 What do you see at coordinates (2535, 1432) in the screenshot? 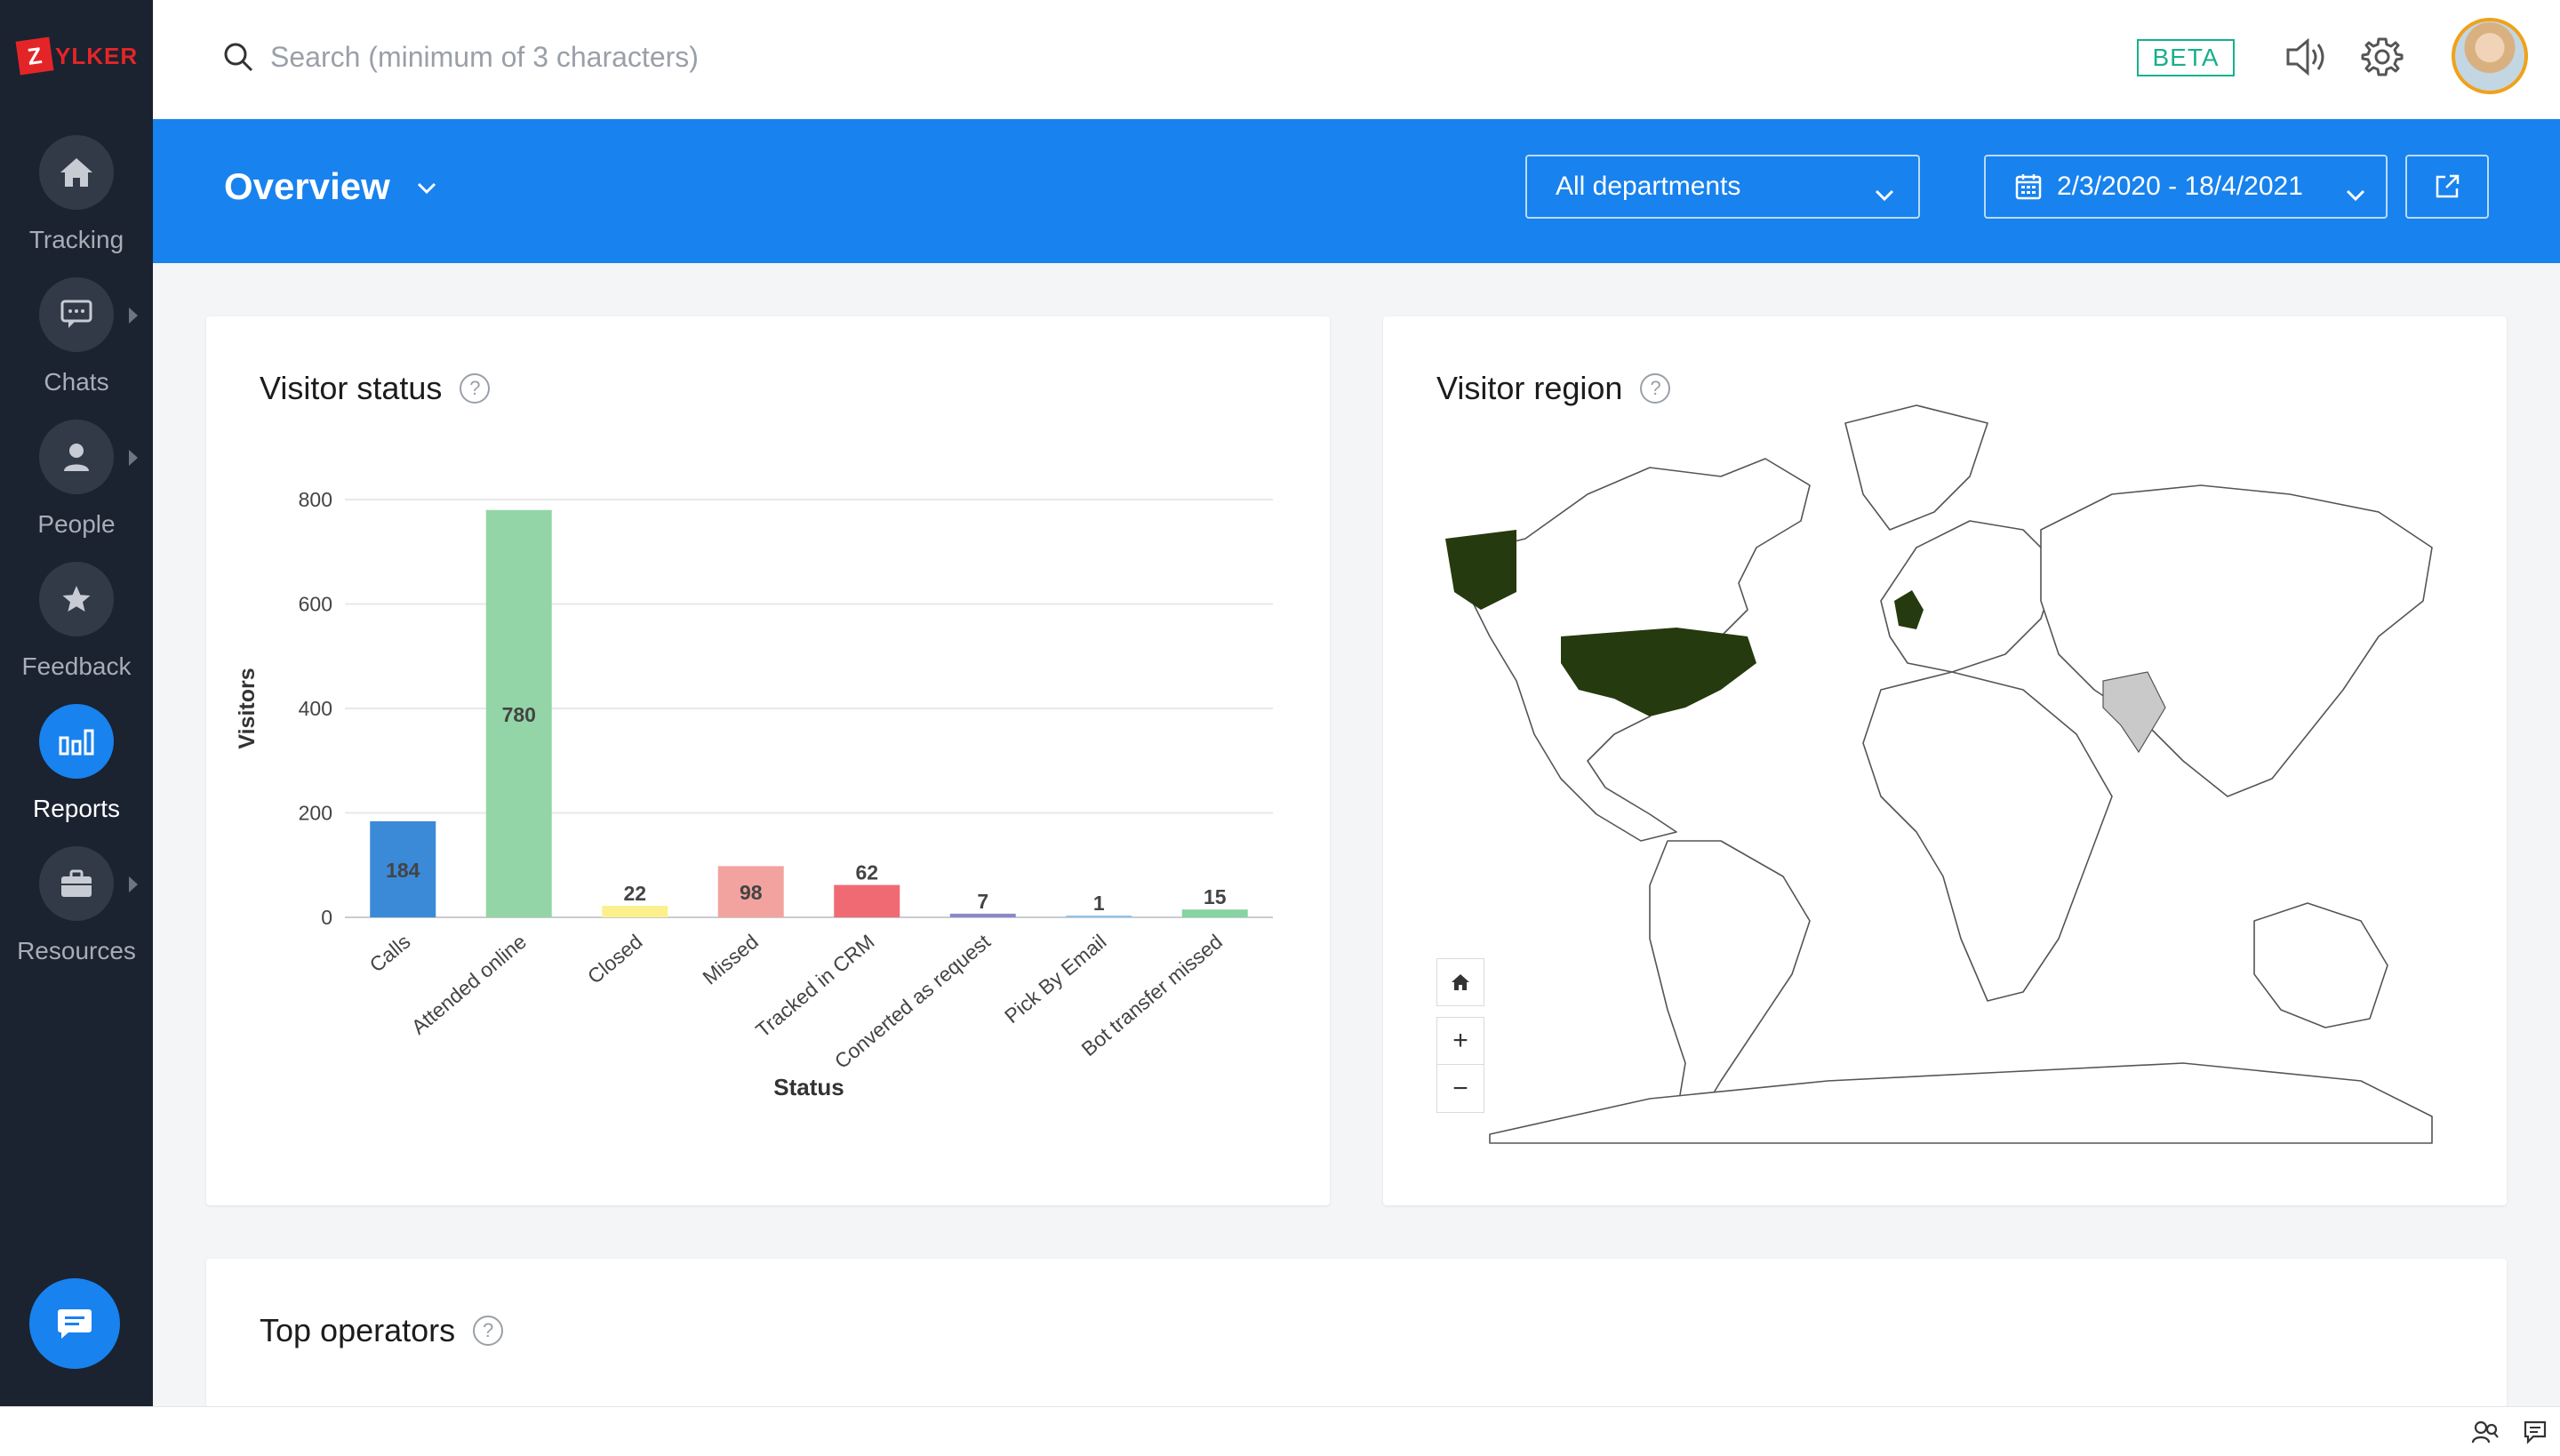
I see `feedback-icon` at bounding box center [2535, 1432].